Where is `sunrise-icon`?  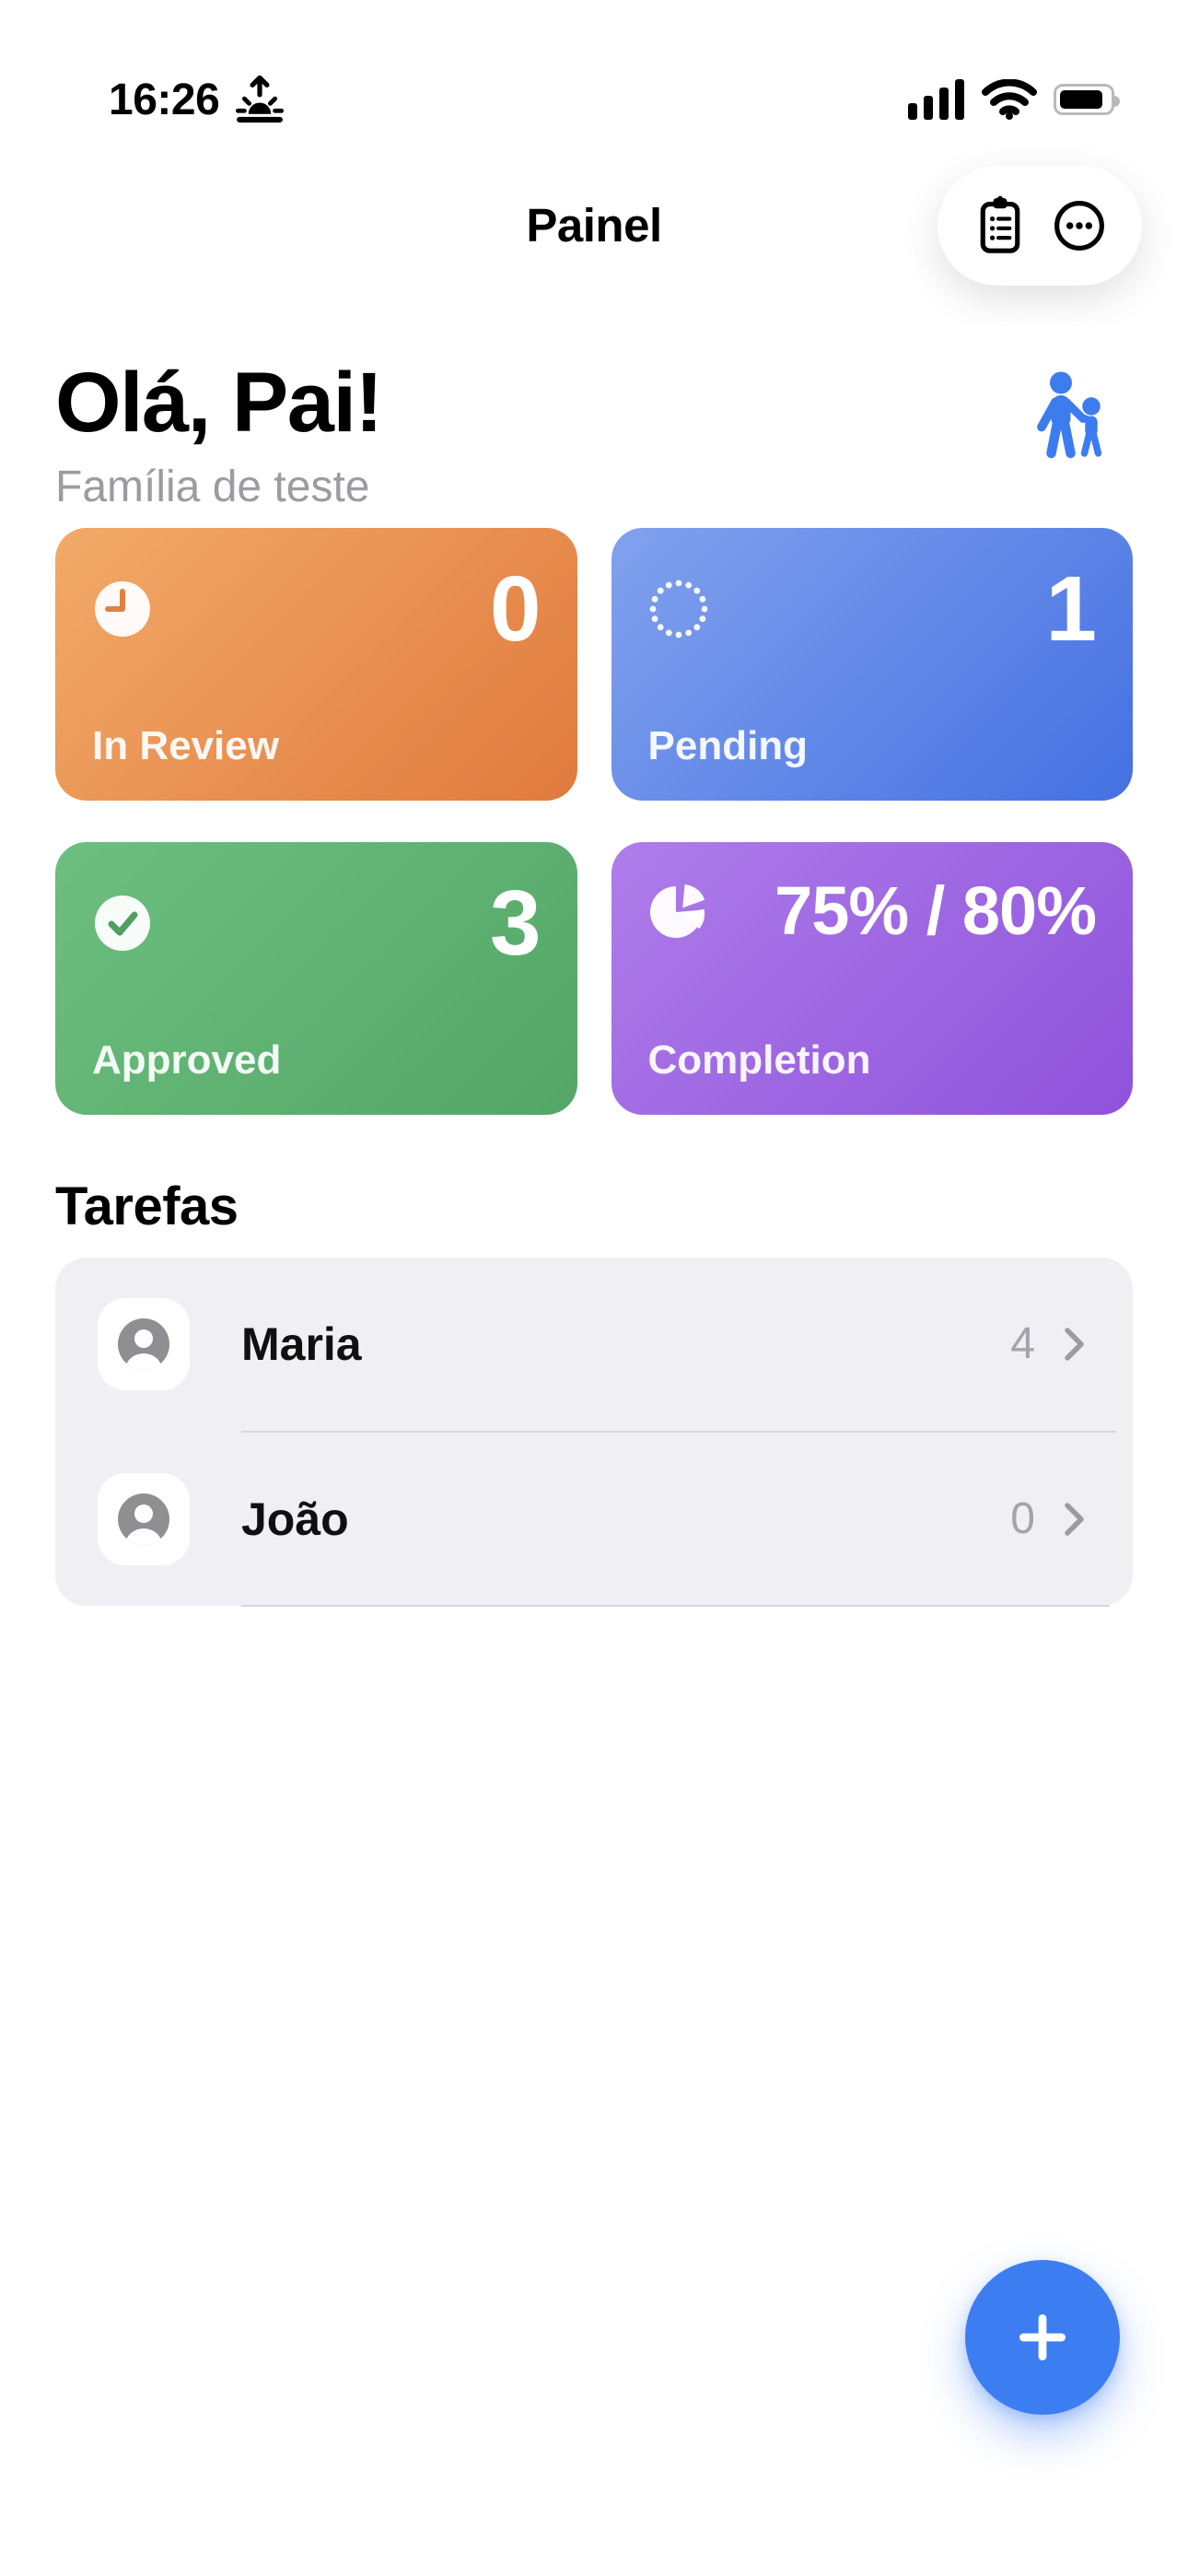 sunrise-icon is located at coordinates (259, 99).